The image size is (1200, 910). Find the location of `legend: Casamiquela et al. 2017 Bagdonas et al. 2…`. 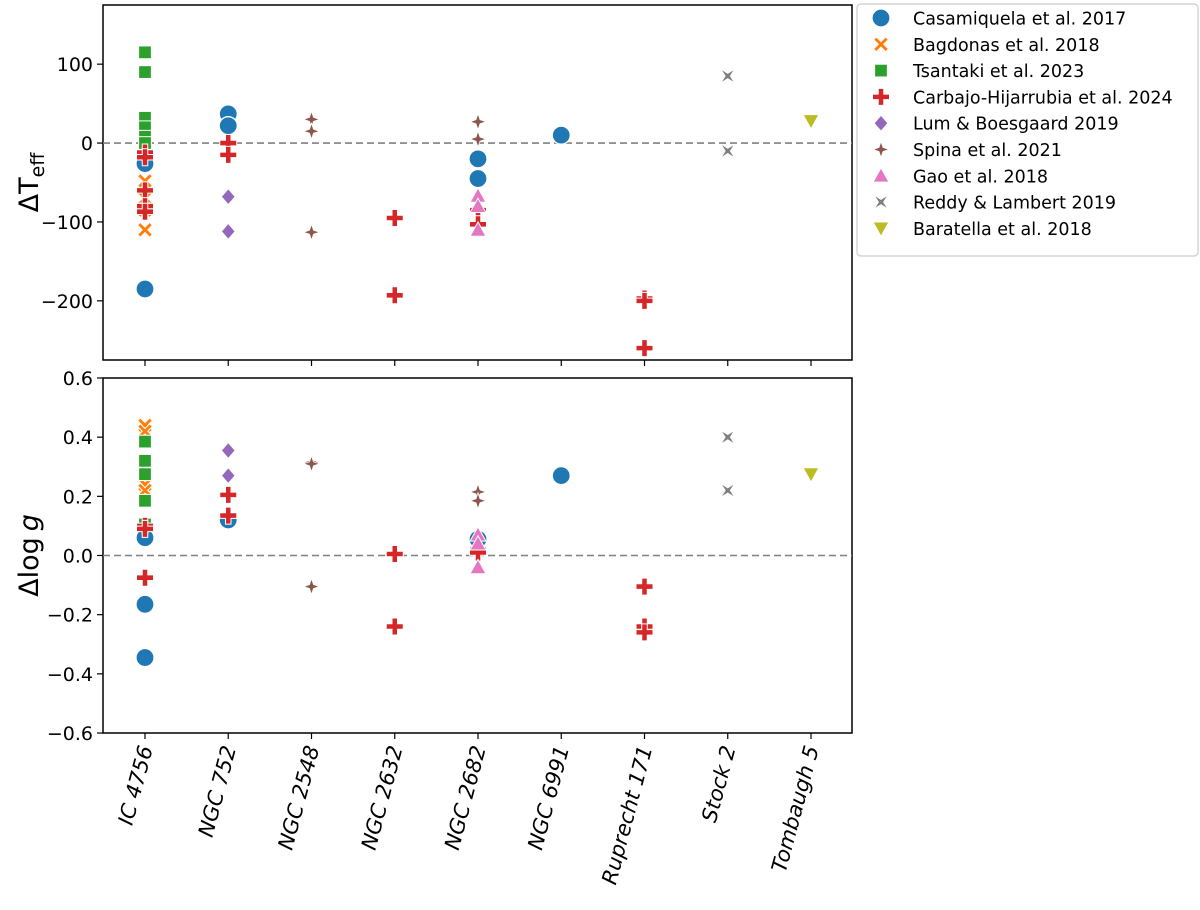

legend: Casamiquela et al. 2017 Bagdonas et al. 2… is located at coordinates (1027, 130).